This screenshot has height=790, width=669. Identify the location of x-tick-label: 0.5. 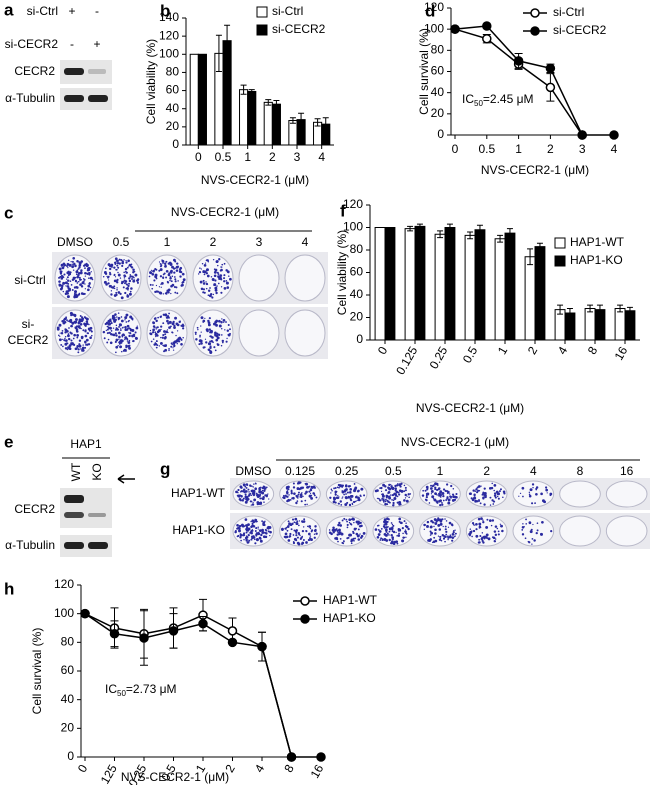
(223, 157).